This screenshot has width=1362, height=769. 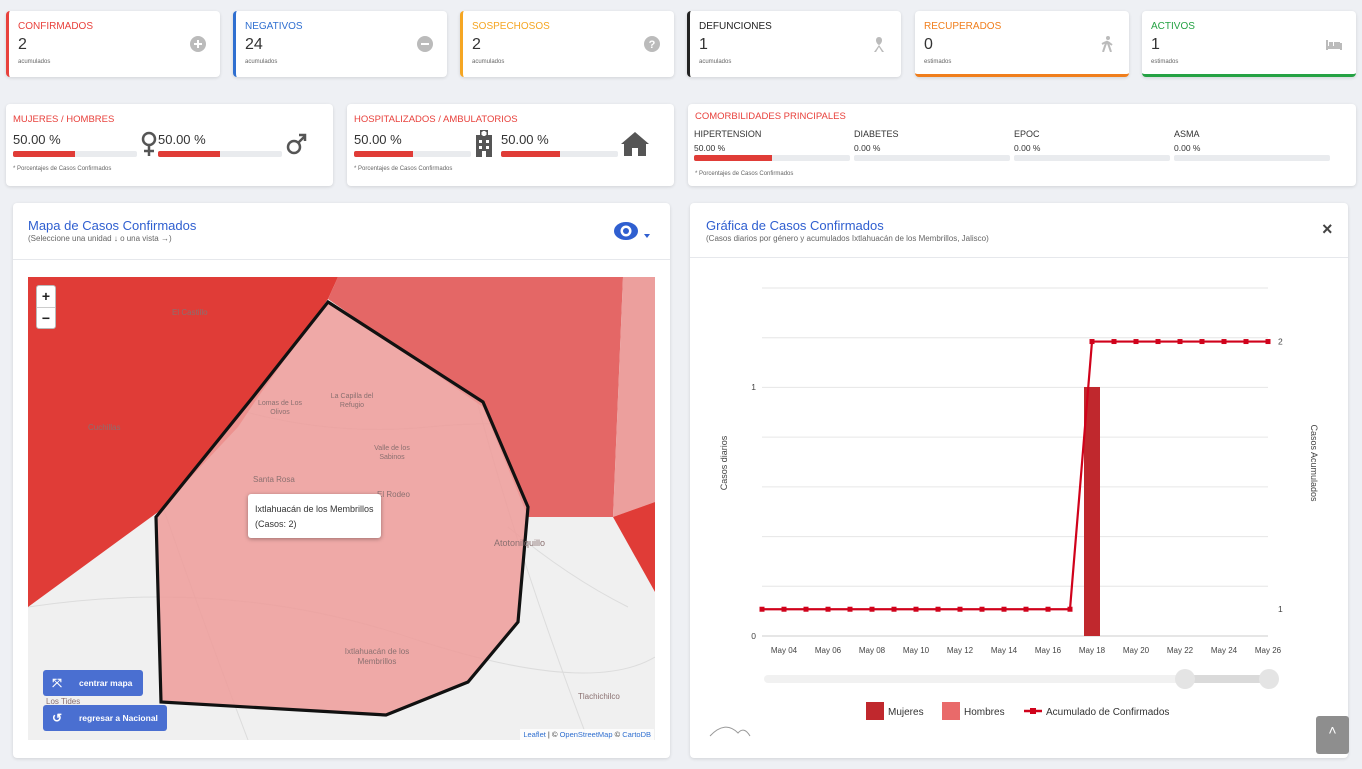 I want to click on legend-label: Hombres, so click(x=984, y=712).